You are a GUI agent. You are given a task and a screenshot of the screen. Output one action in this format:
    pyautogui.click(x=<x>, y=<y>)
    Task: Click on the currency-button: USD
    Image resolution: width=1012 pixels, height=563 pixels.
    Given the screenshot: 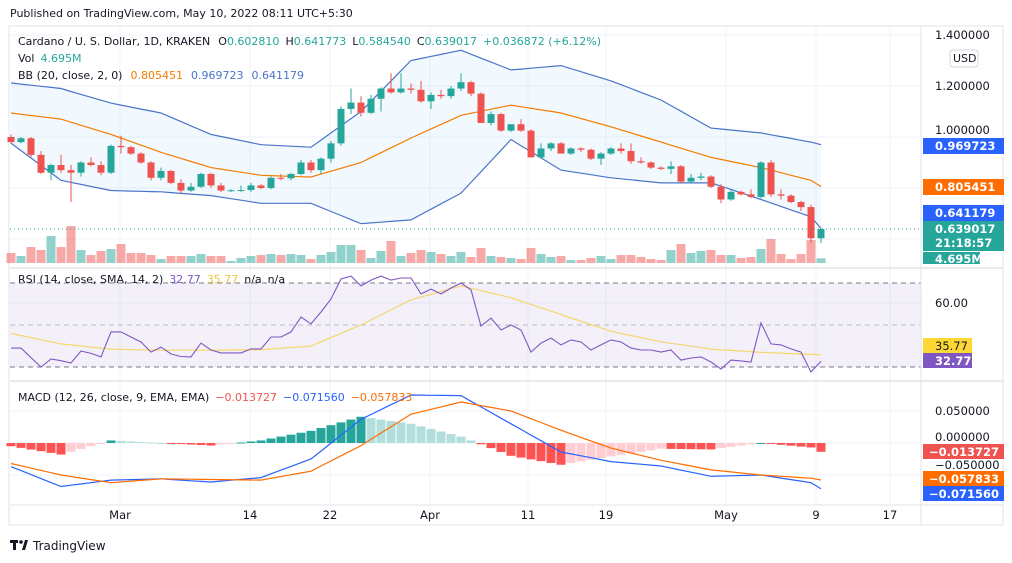 What is the action you would take?
    pyautogui.click(x=964, y=58)
    